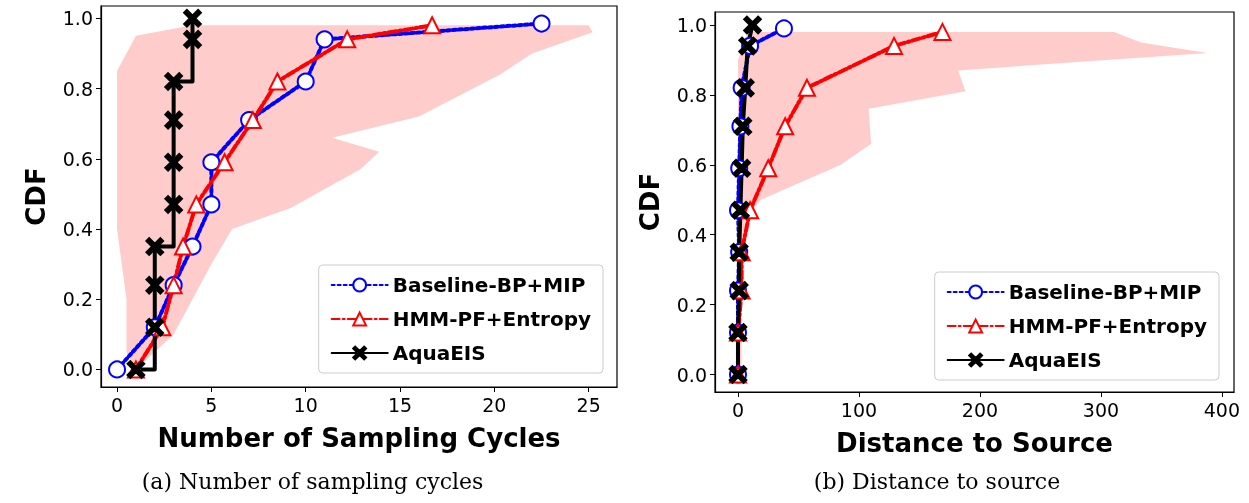  I want to click on x-tick-label: 20, so click(494, 404).